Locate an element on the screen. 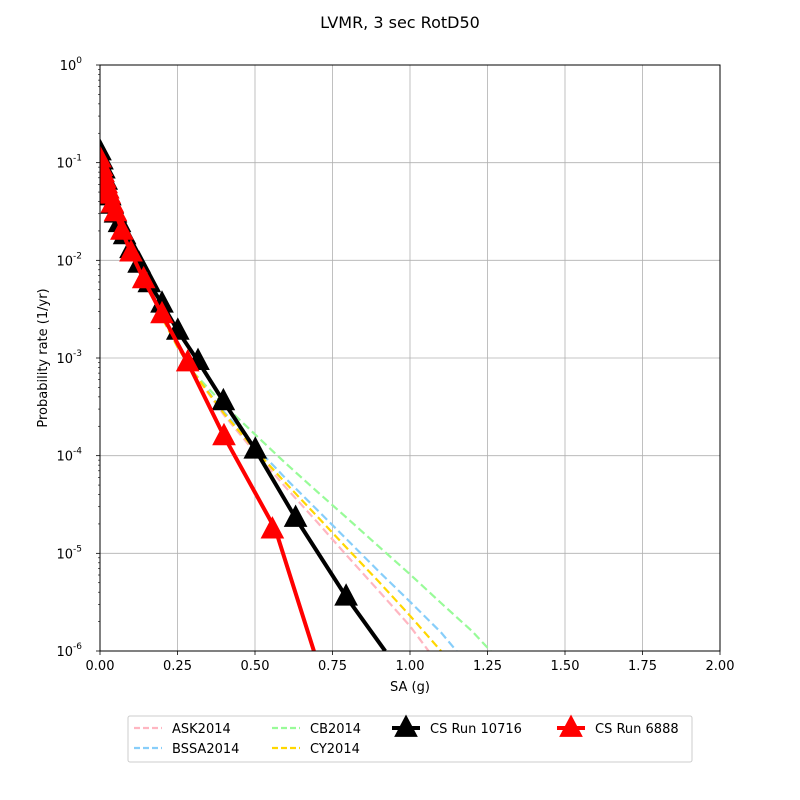 This screenshot has width=800, height=800. legend-label-cy2014: CY2014 is located at coordinates (335, 749).